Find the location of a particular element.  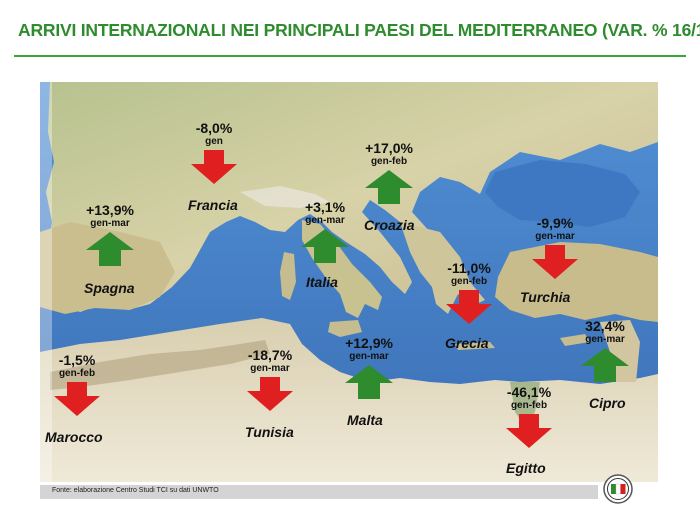

country-tunisia: -18,7% gen-mar is located at coordinates (270, 379).